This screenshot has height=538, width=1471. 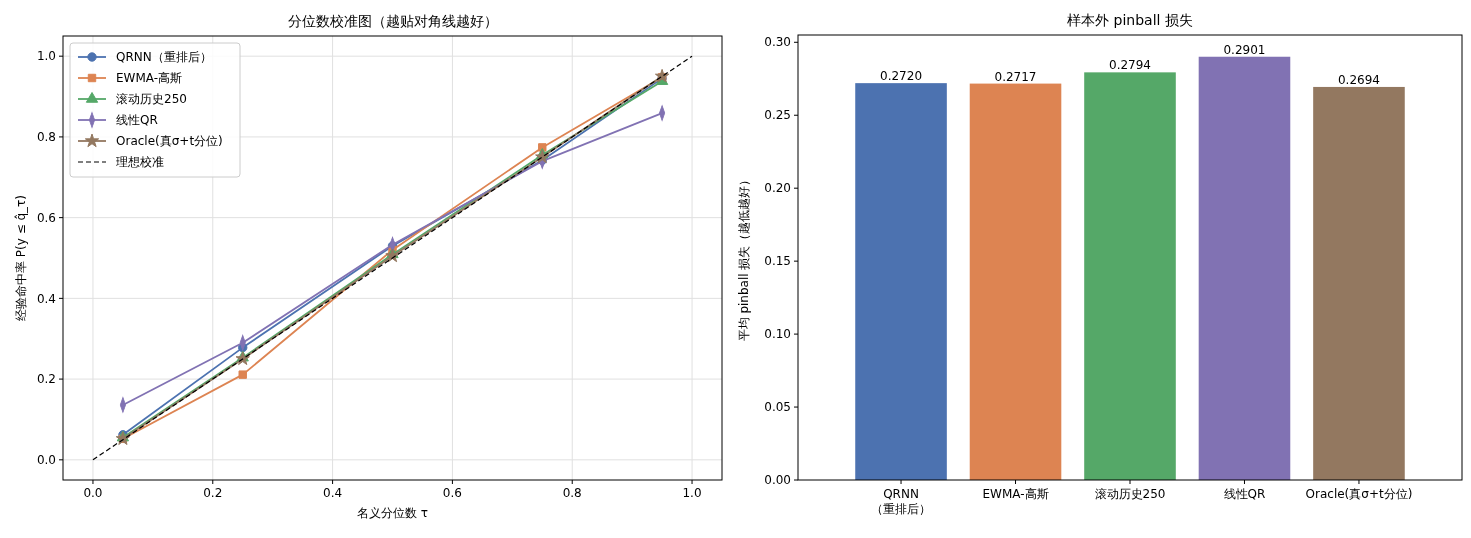 What do you see at coordinates (1015, 494) in the screenshot?
I see `x-tick-label: EWMA-高斯` at bounding box center [1015, 494].